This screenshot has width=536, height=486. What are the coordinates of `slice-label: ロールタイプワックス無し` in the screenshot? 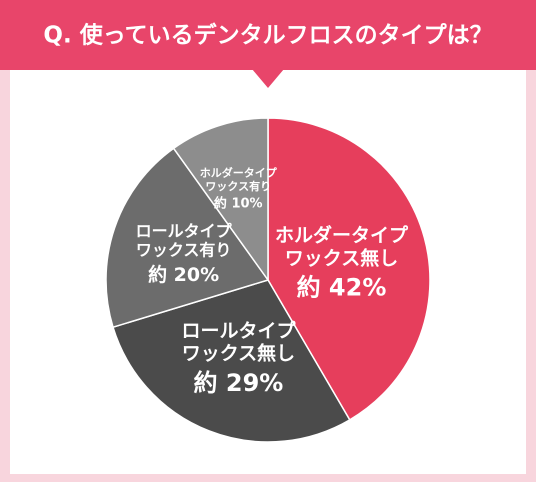 It's located at (238, 341).